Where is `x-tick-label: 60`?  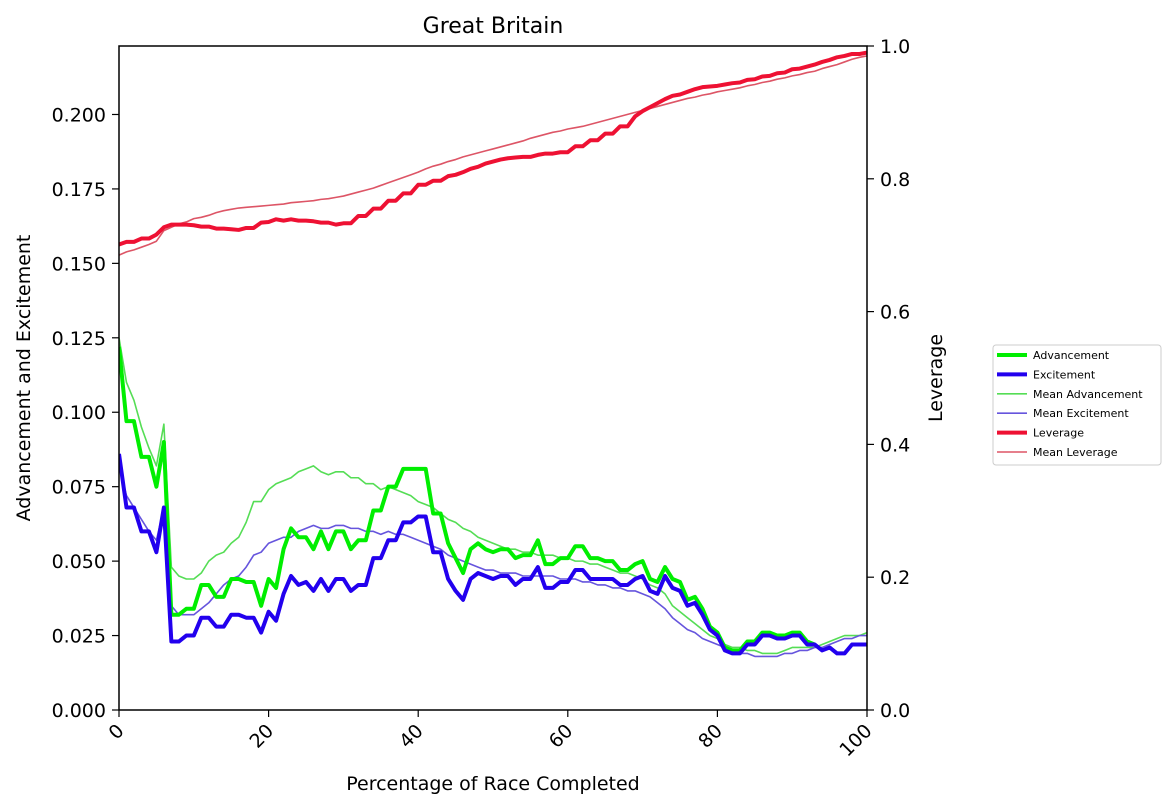 x-tick-label: 60 is located at coordinates (561, 736).